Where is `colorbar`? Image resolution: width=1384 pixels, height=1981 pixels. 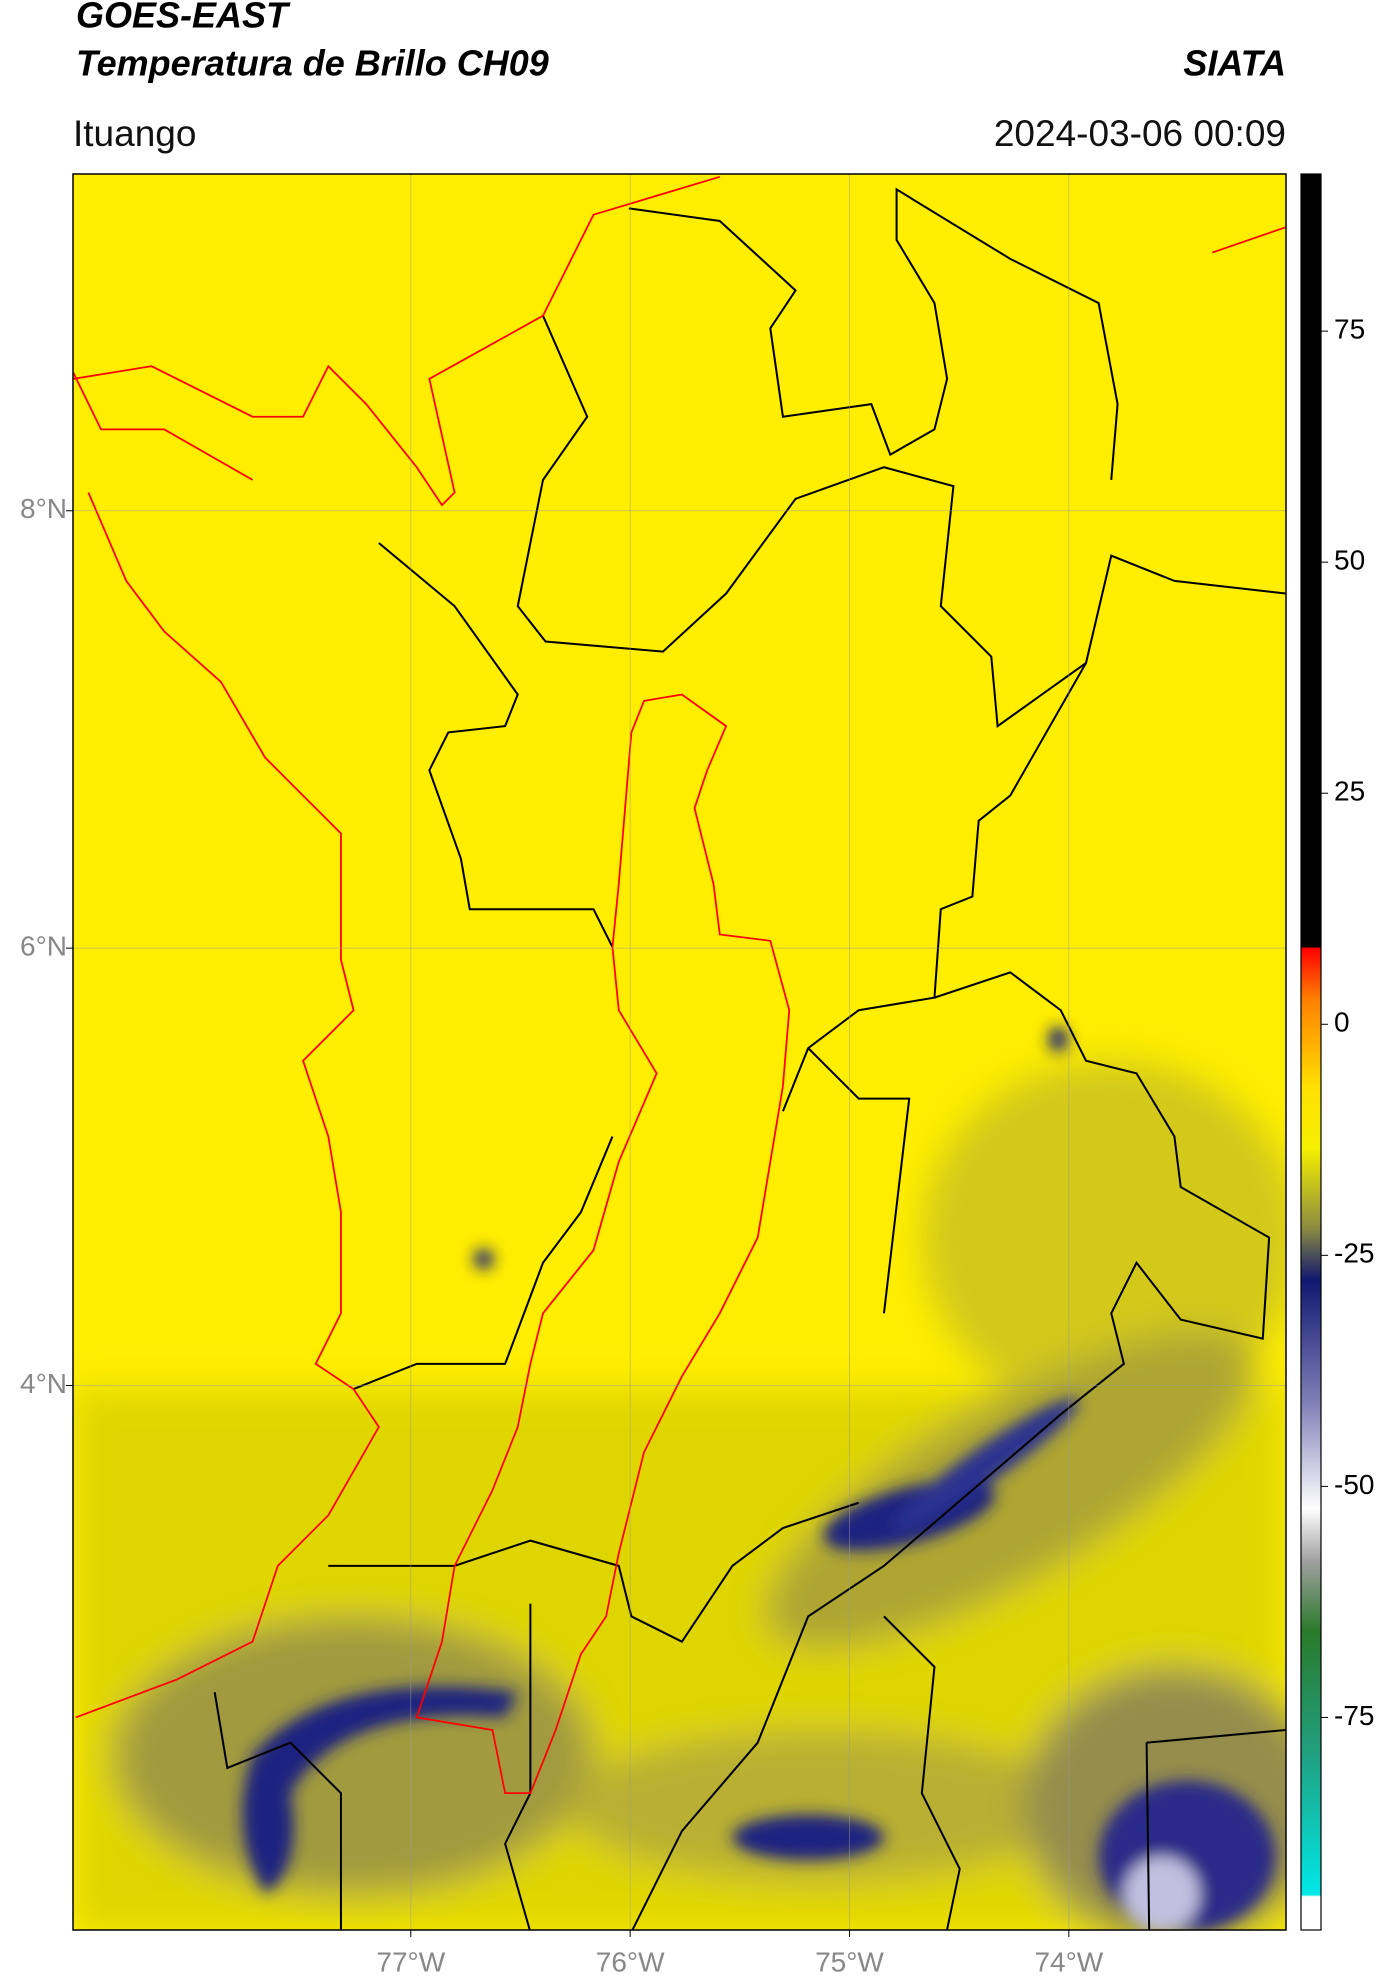 colorbar is located at coordinates (1311, 1052).